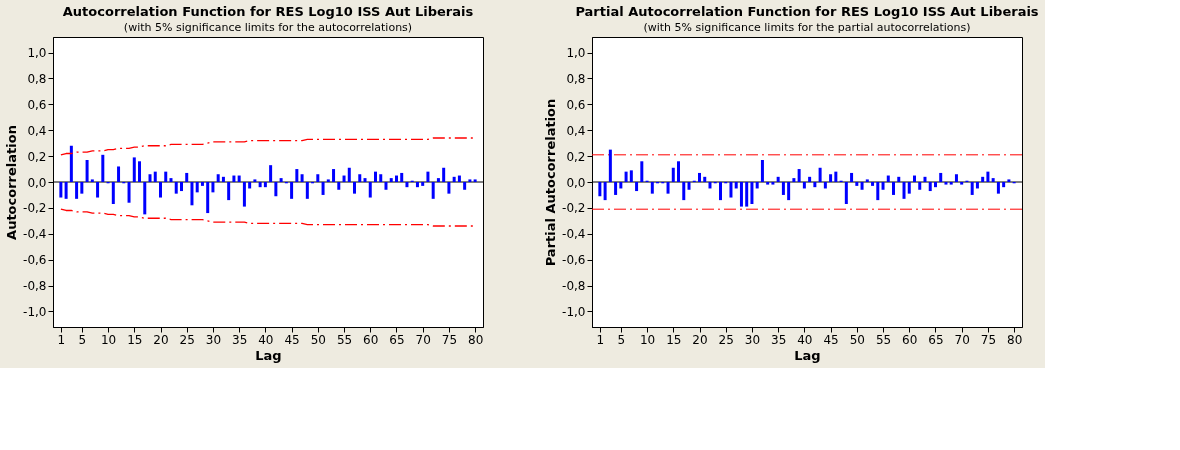 The width and height of the screenshot is (1180, 450). I want to click on chart-subtitle: (with 5% significance limits for the autocorrelations), so click(268, 27).